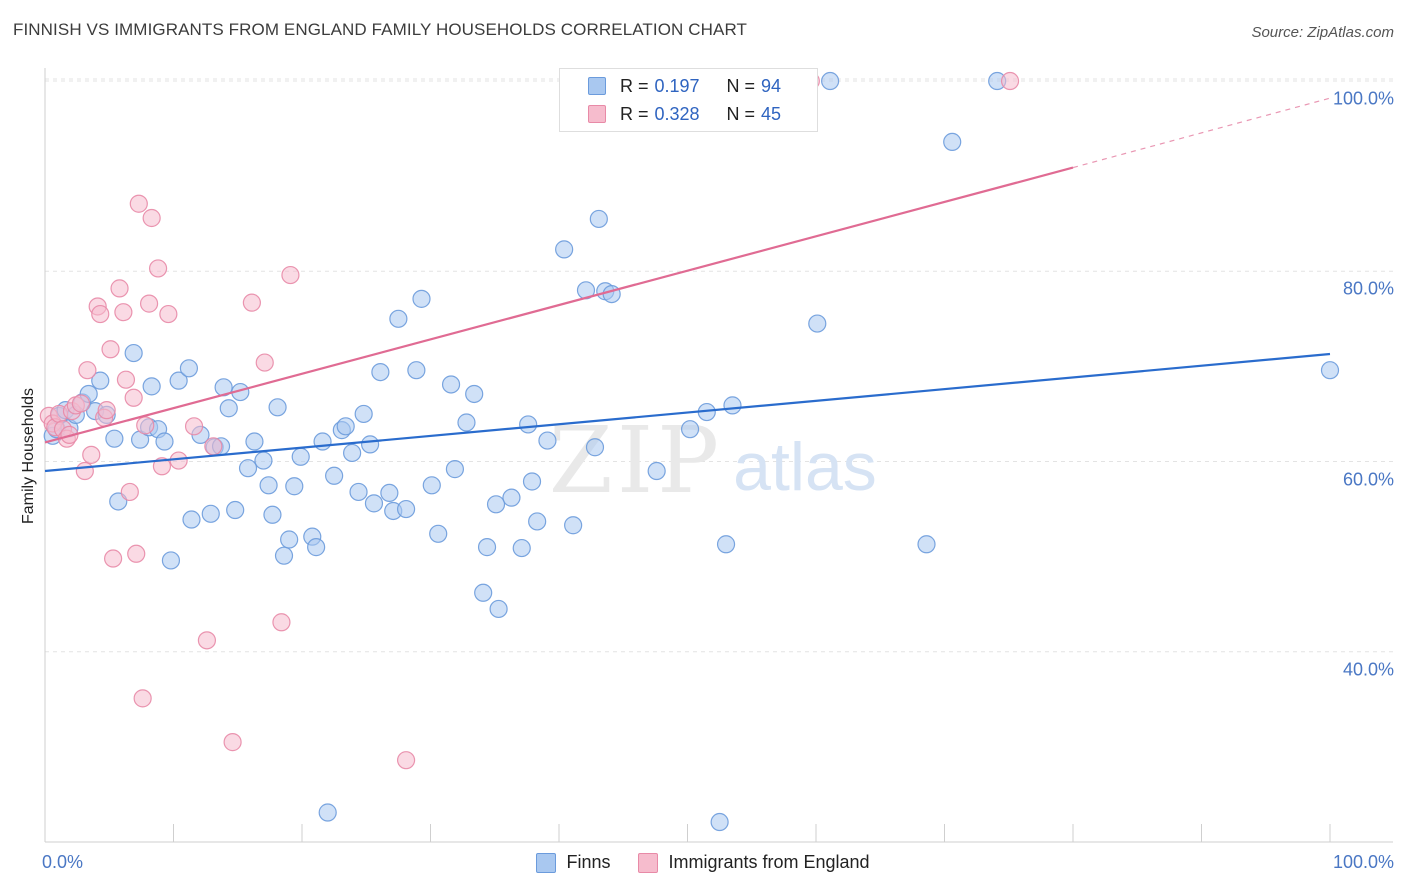 Image resolution: width=1406 pixels, height=892 pixels. I want to click on y-tick-label: 100.0%, so click(1363, 98).